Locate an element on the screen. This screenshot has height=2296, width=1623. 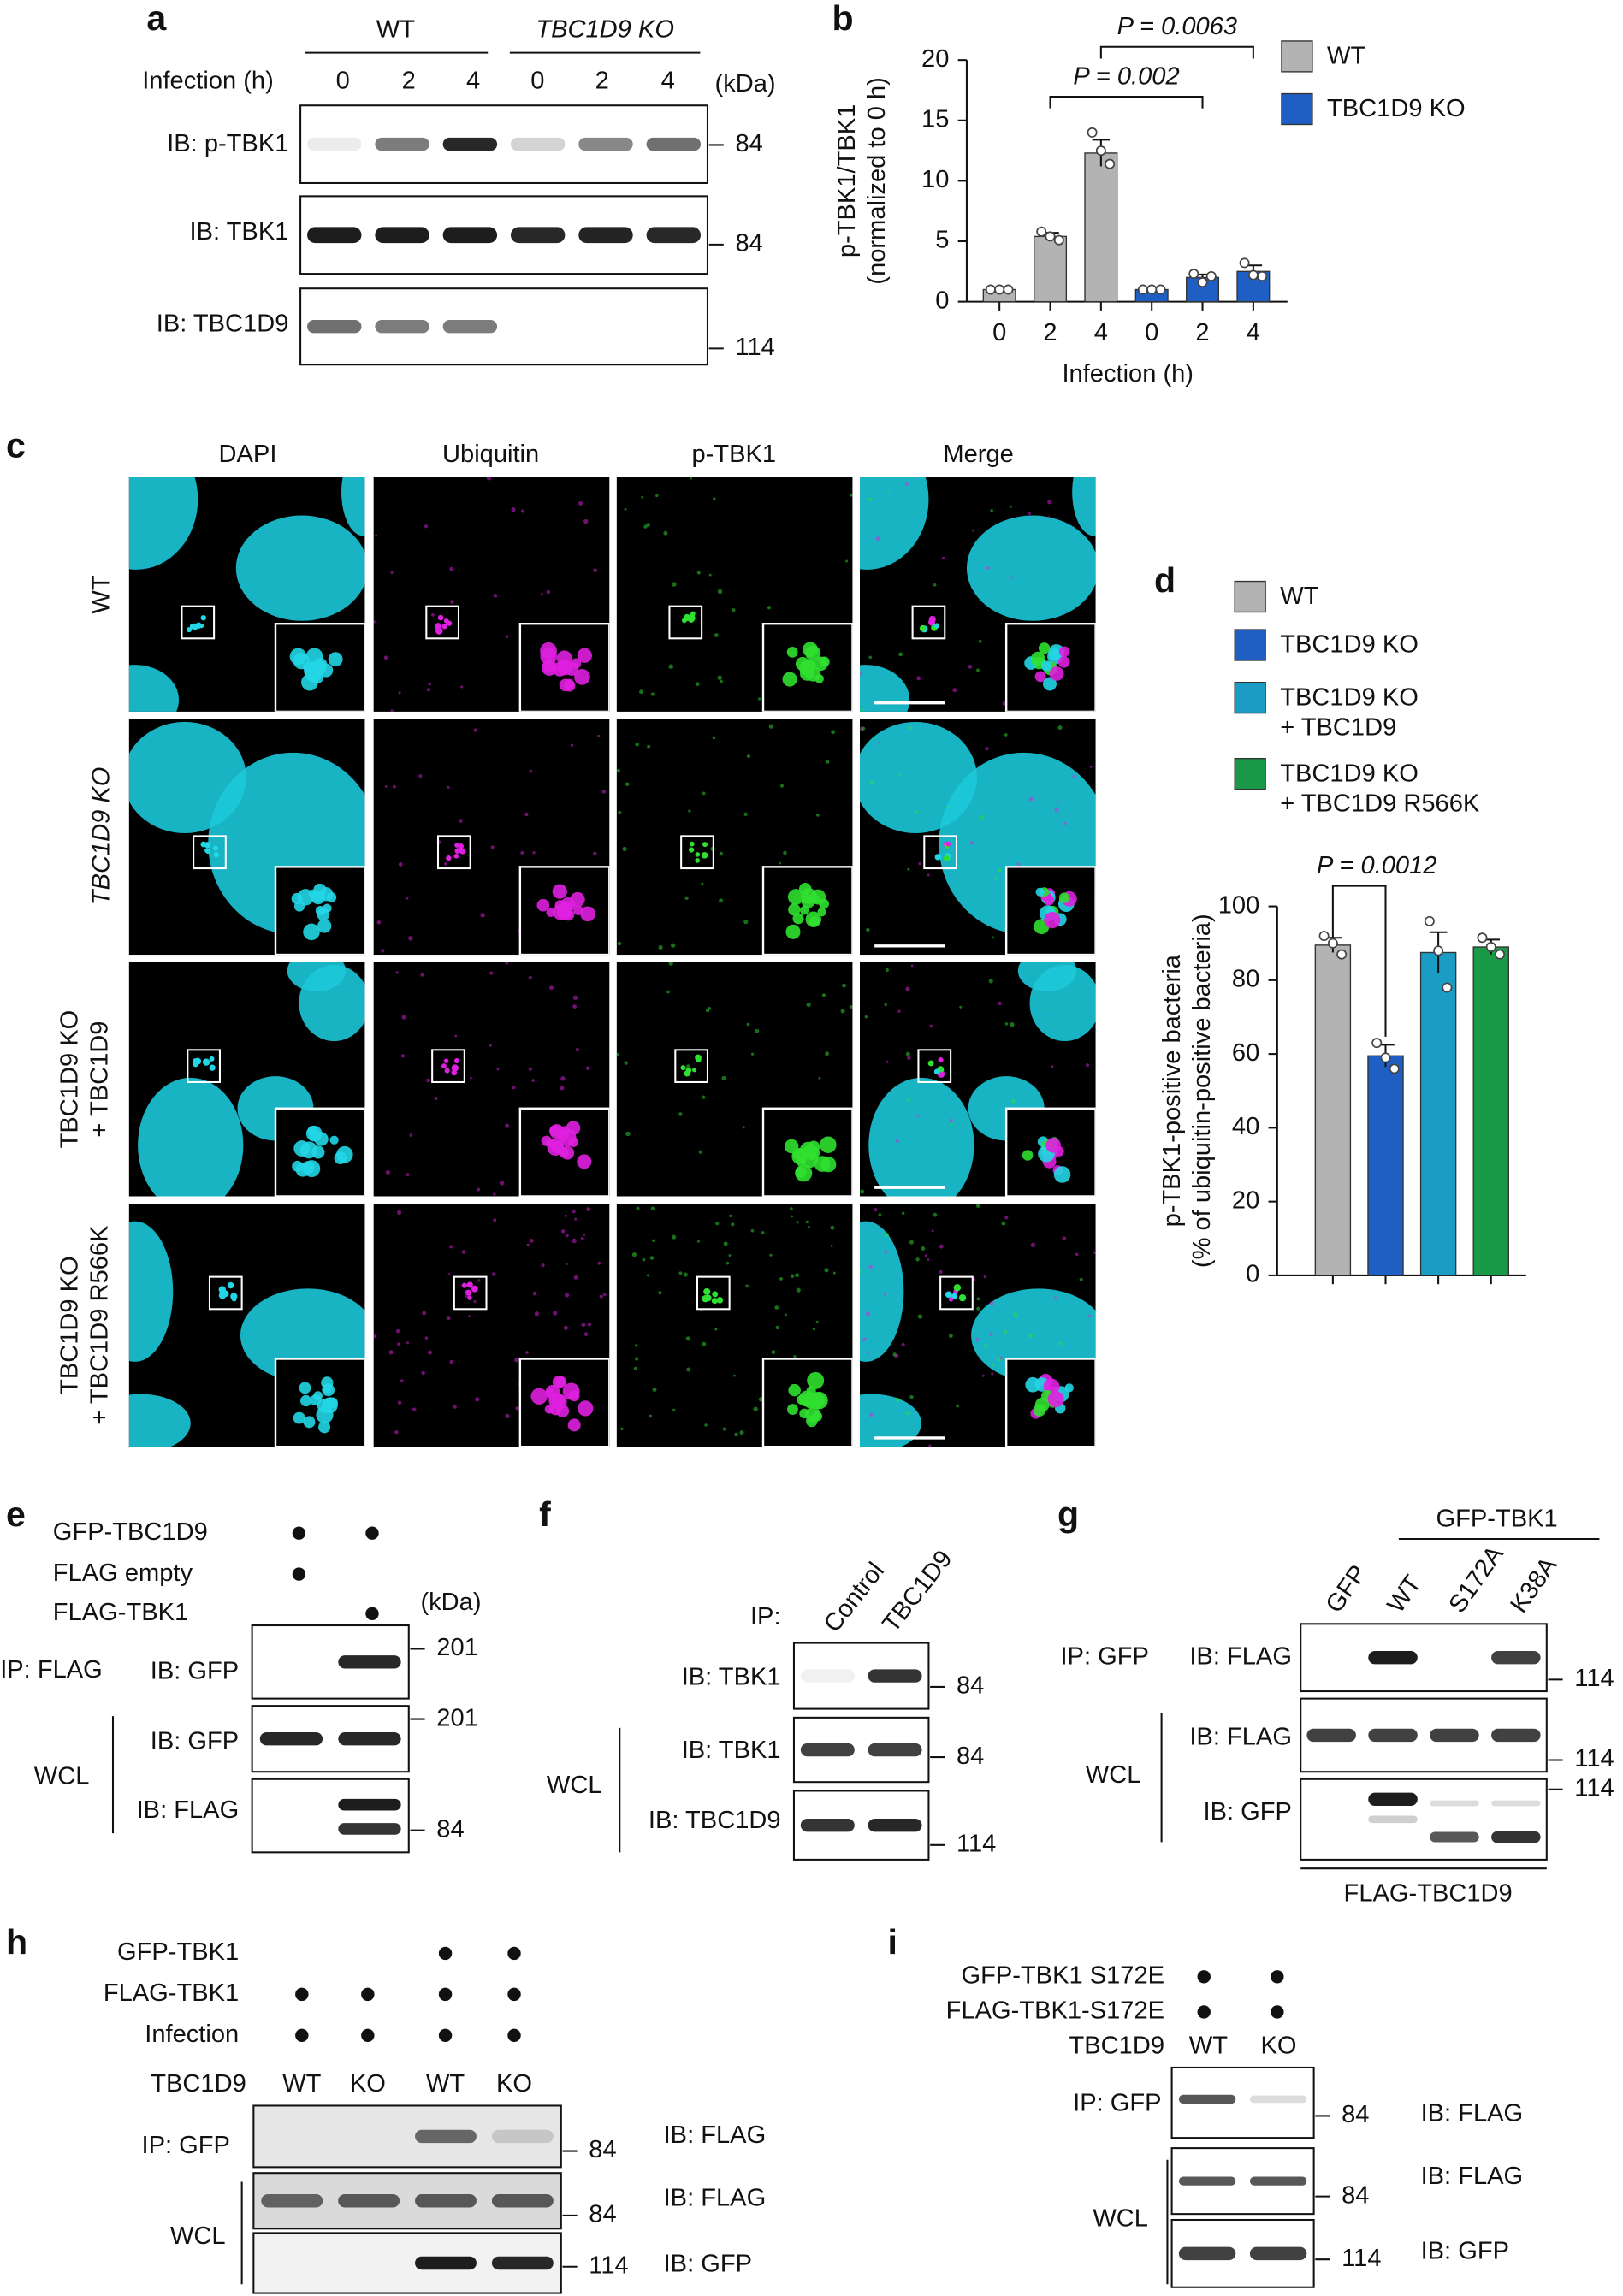
lane-label: 2 is located at coordinates (409, 81).